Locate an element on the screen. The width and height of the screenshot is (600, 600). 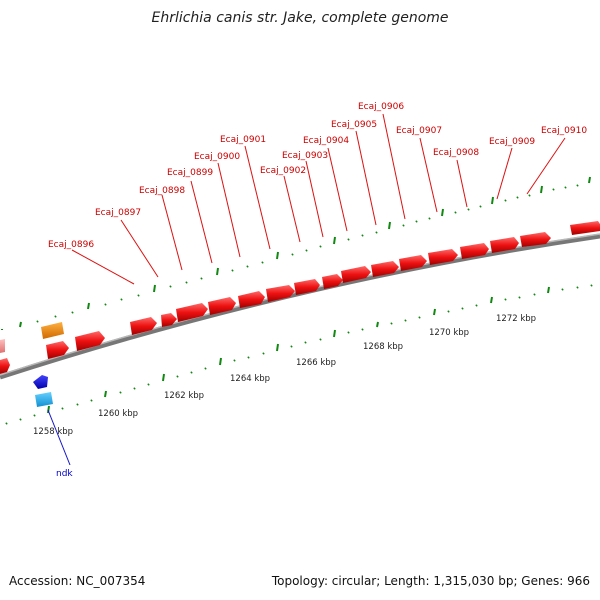
scale-label: 1272 kbp is located at coordinates (516, 319).